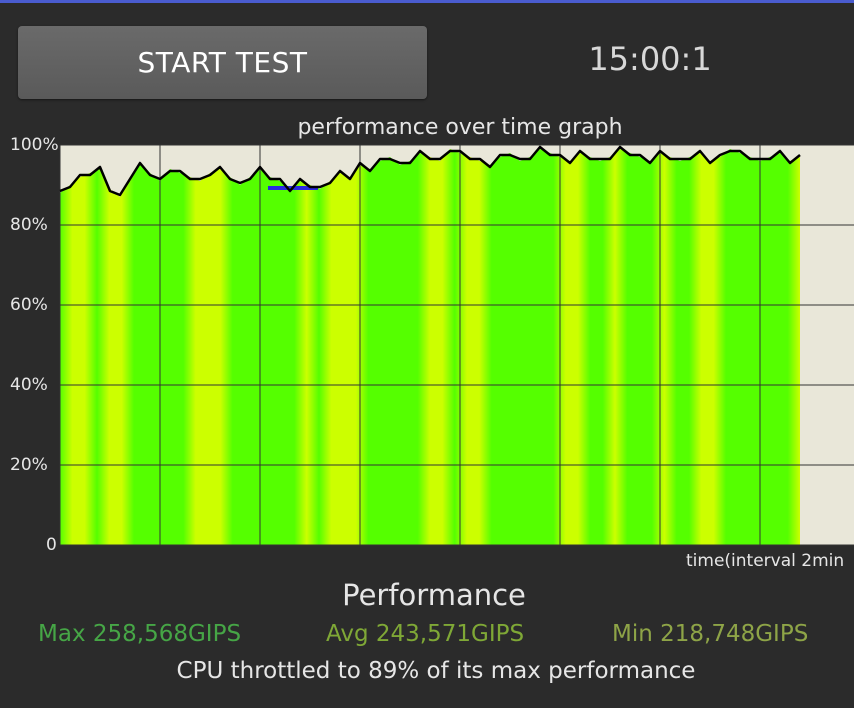 This screenshot has width=854, height=708. Describe the element at coordinates (425, 634) in the screenshot. I see `avg-performance: Avg 243,571GIPS` at that location.